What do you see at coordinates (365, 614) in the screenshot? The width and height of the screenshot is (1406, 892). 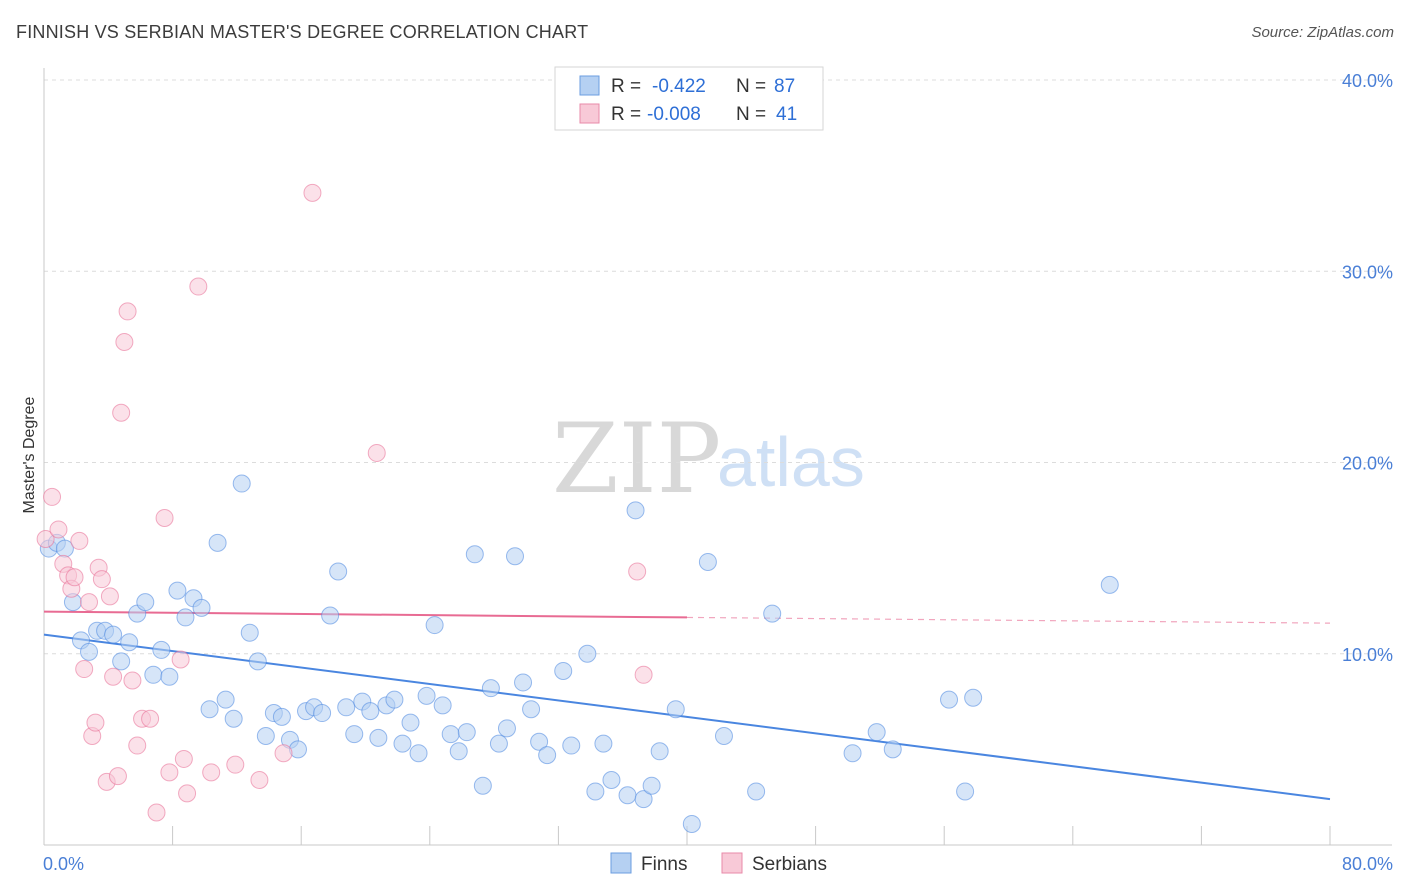 I see `trend-line-serbians` at bounding box center [365, 614].